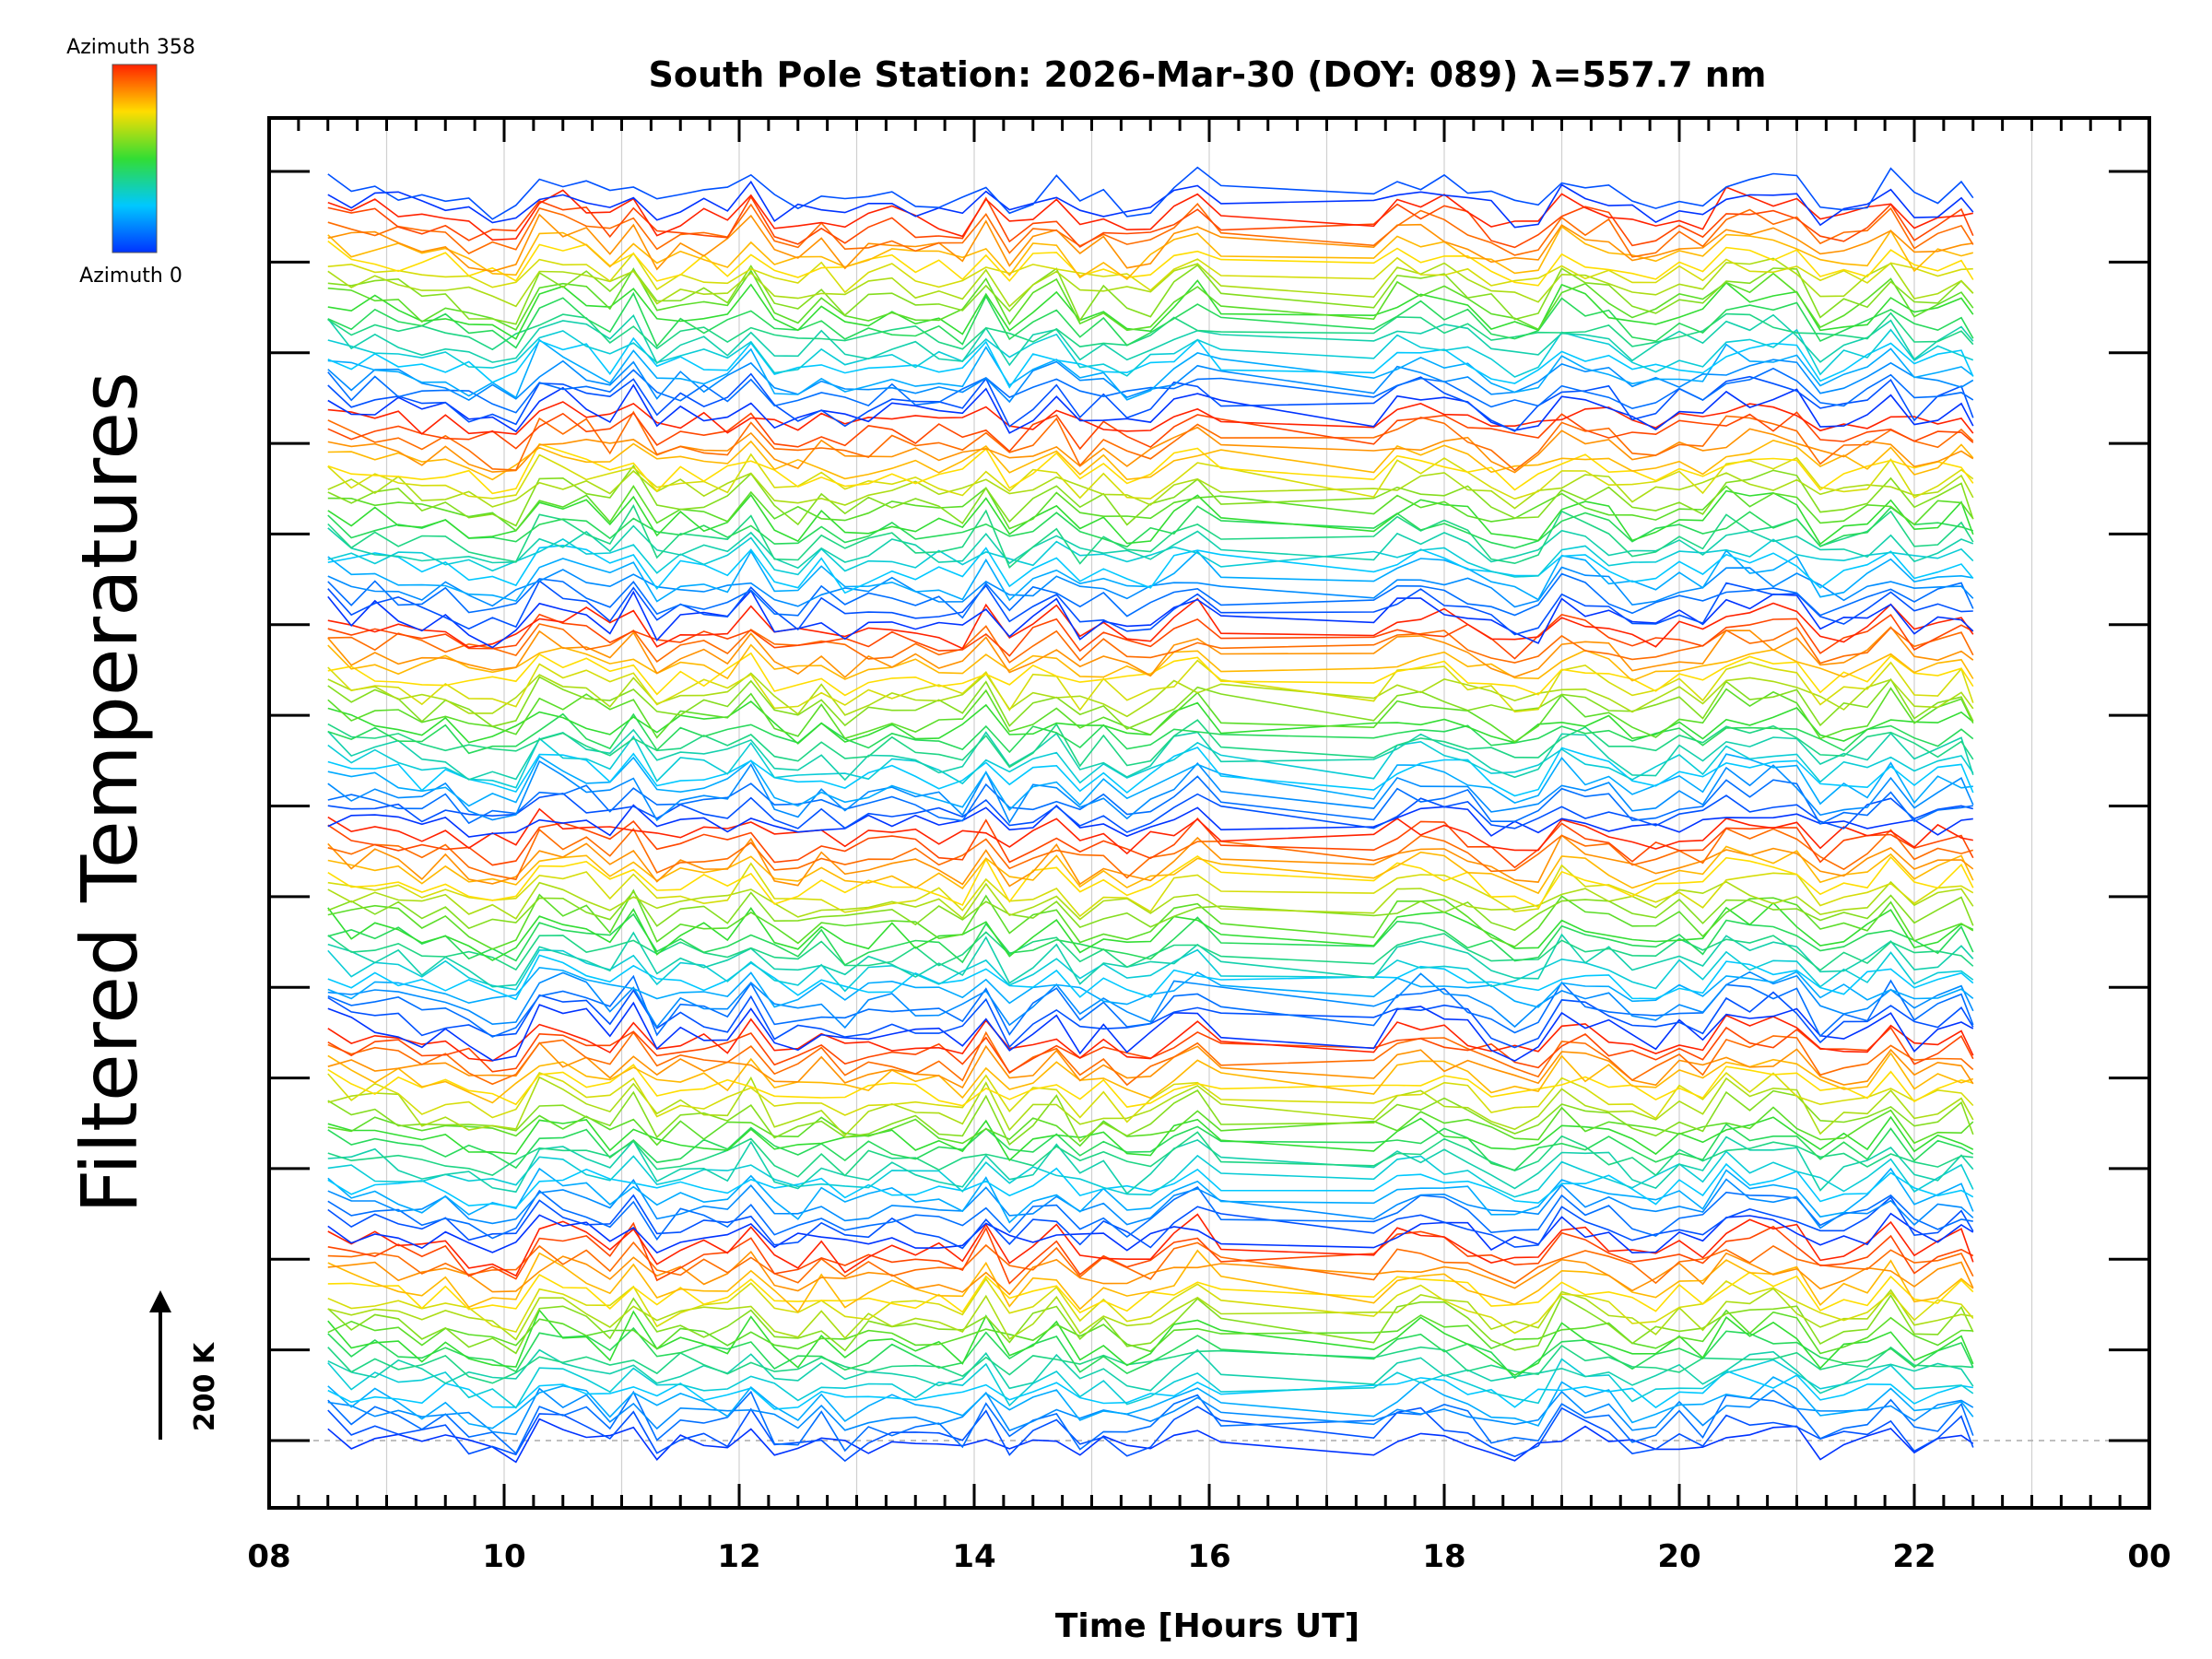 The image size is (2212, 1659). What do you see at coordinates (1207, 1626) in the screenshot?
I see `x-axis-label: Time [Hours UT]` at bounding box center [1207, 1626].